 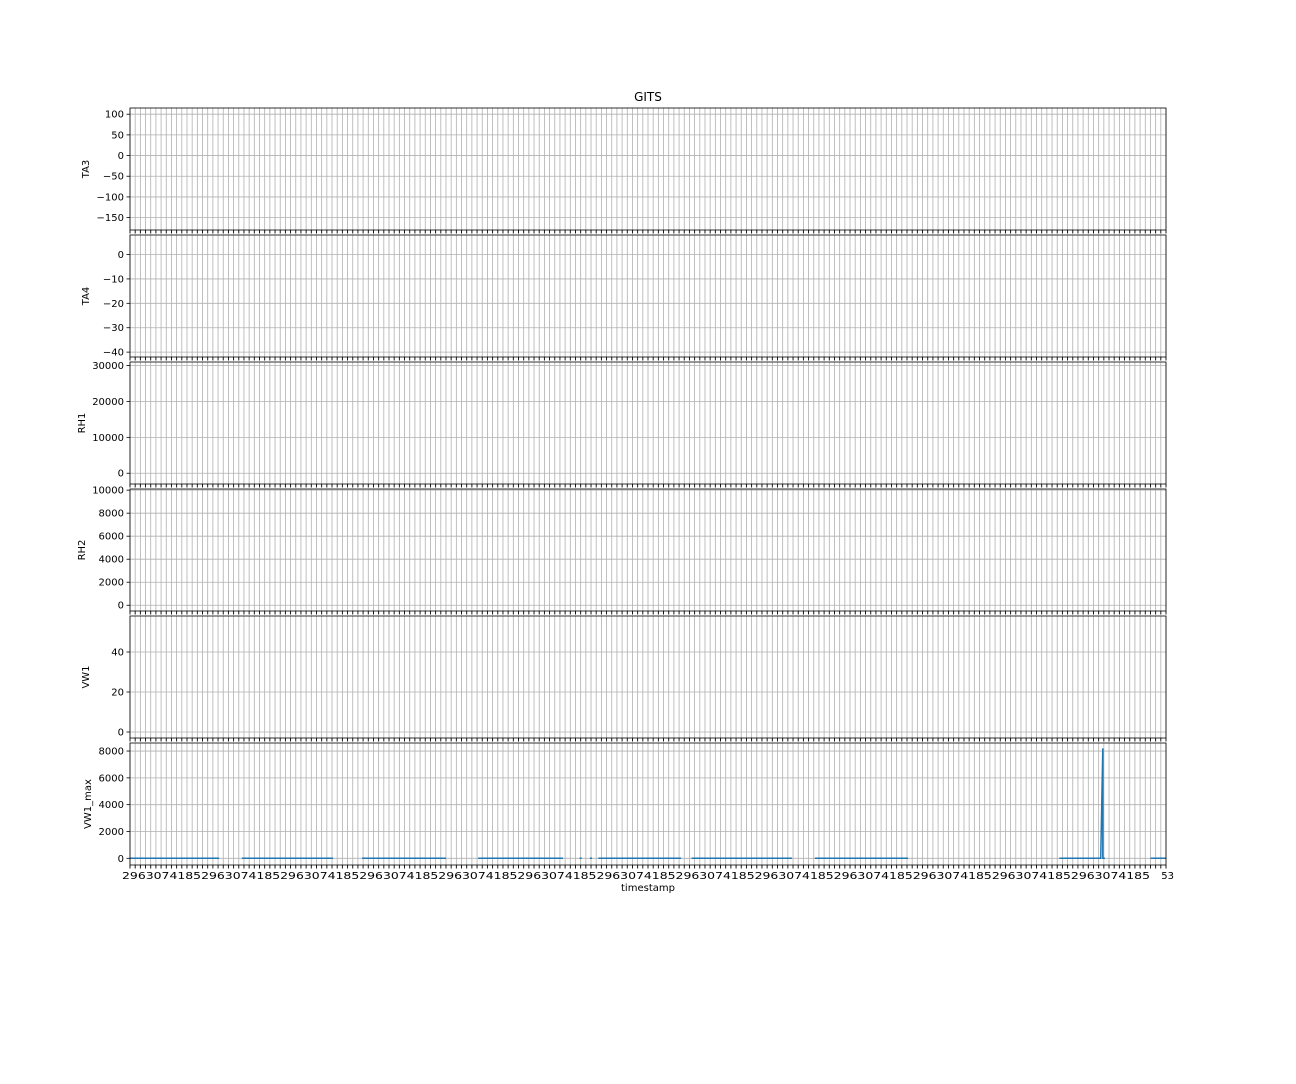 What do you see at coordinates (648, 486) in the screenshot?
I see `panel-3-x-ticks` at bounding box center [648, 486].